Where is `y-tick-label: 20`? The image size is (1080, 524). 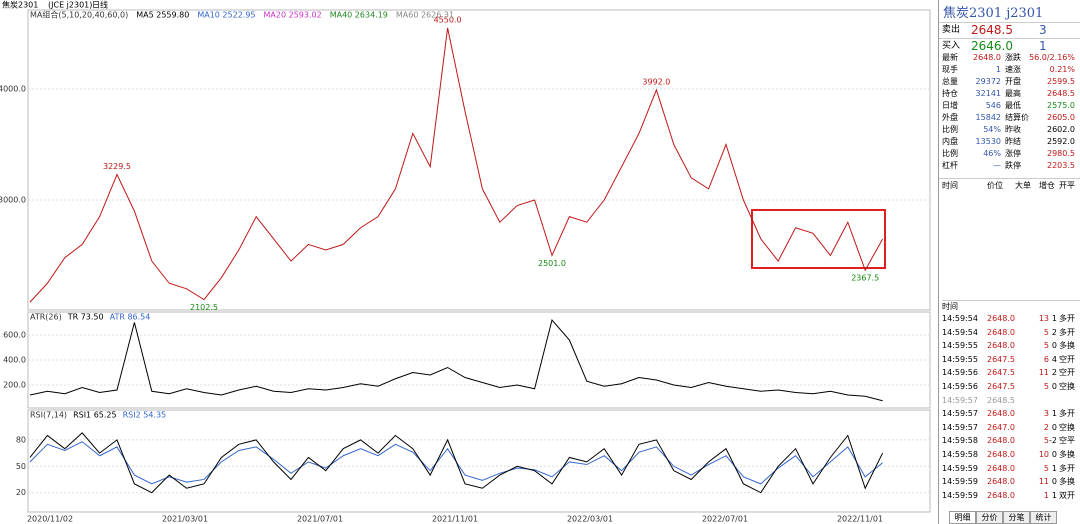 y-tick-label: 20 is located at coordinates (21, 492).